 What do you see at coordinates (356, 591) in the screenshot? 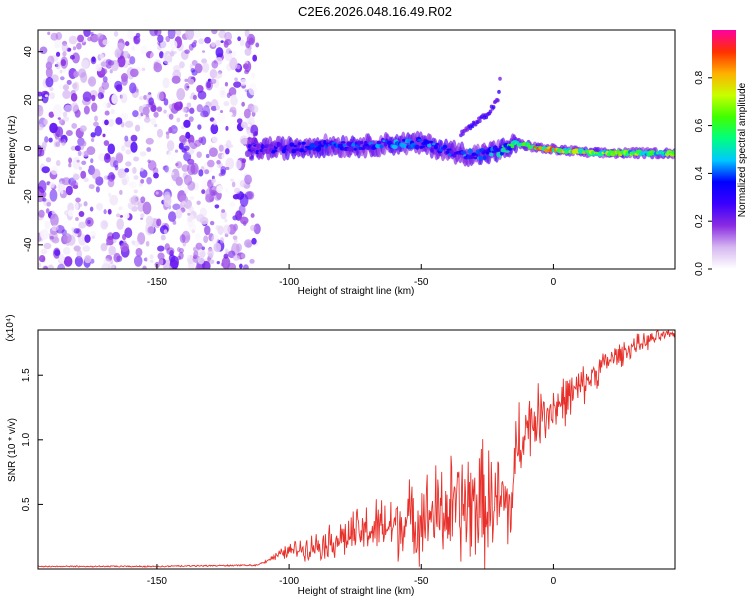
I see `snr-x-axis-label: Height of straight line (km)` at bounding box center [356, 591].